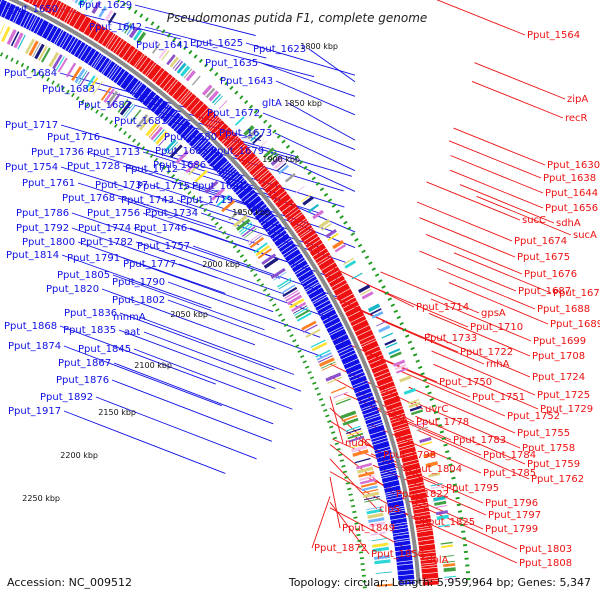 The image size is (600, 600). Describe the element at coordinates (72, 289) in the screenshot. I see `forward-gene-label: Pput_1820` at that location.